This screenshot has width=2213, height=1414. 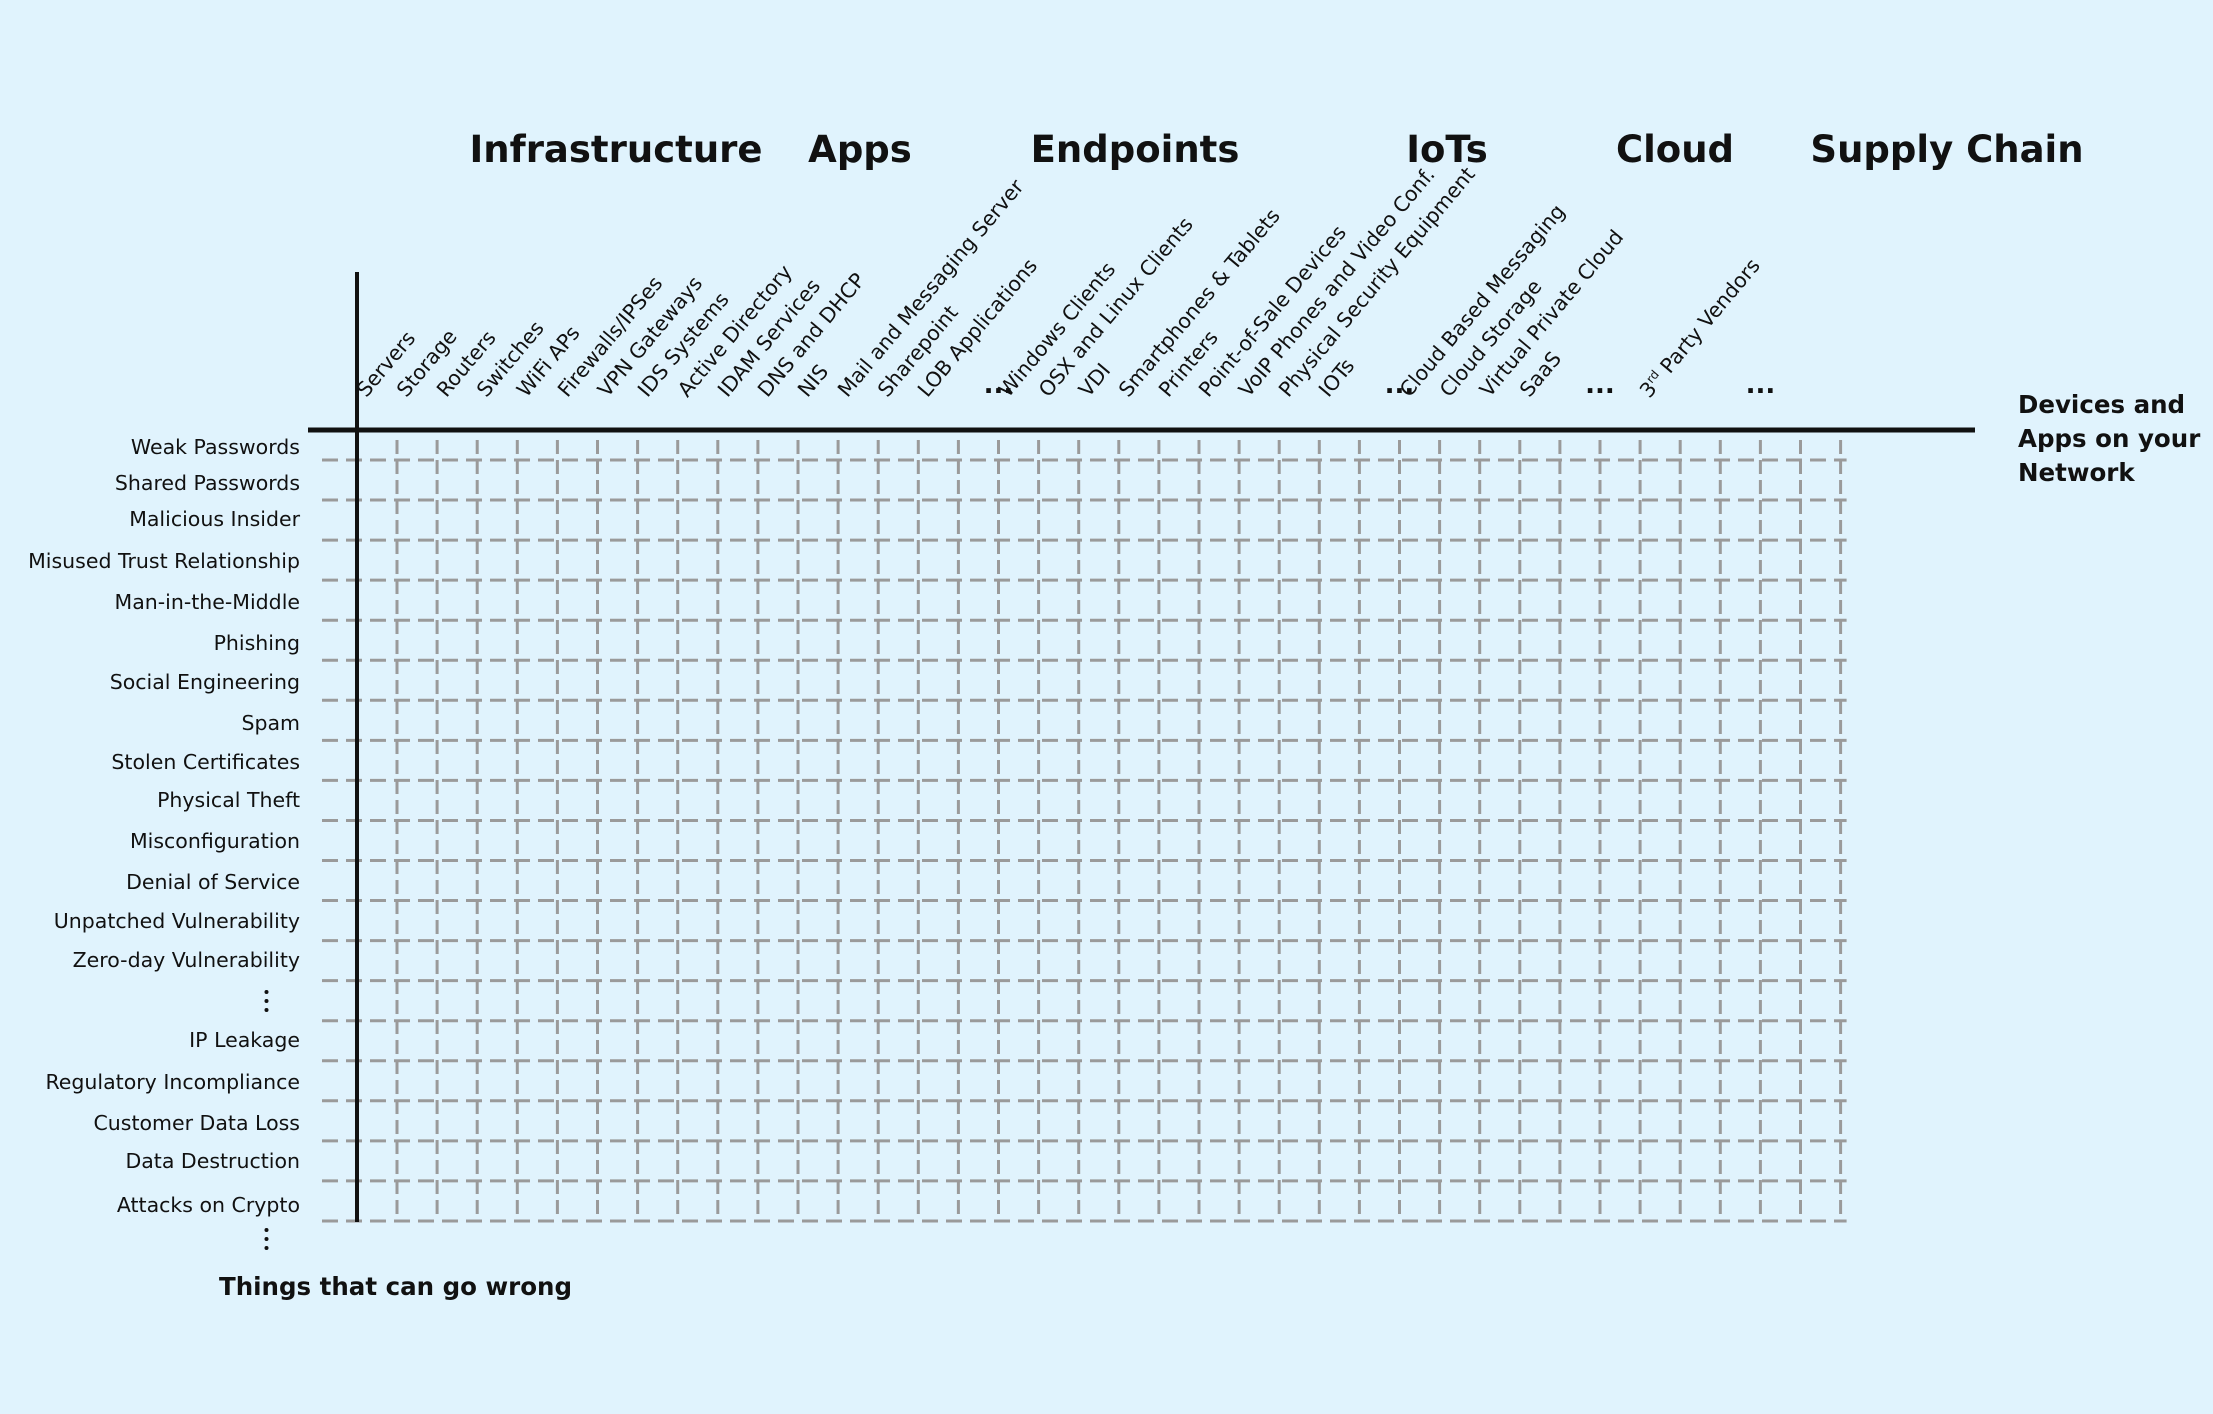 I want to click on category-infrastructure: Infrastructure, so click(x=616, y=149).